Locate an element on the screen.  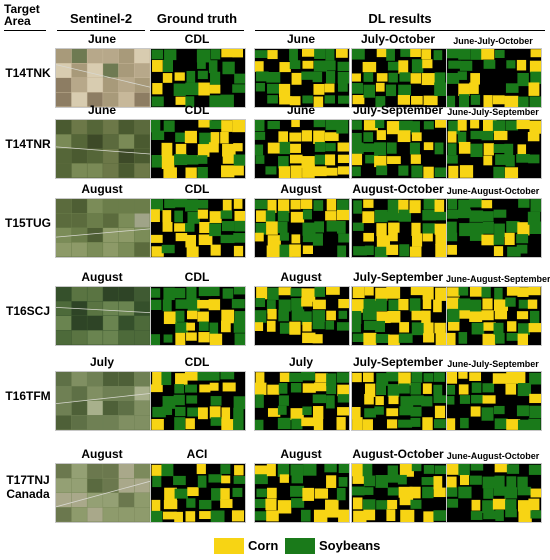
ground-truth-header: Ground truth is located at coordinates (197, 18).